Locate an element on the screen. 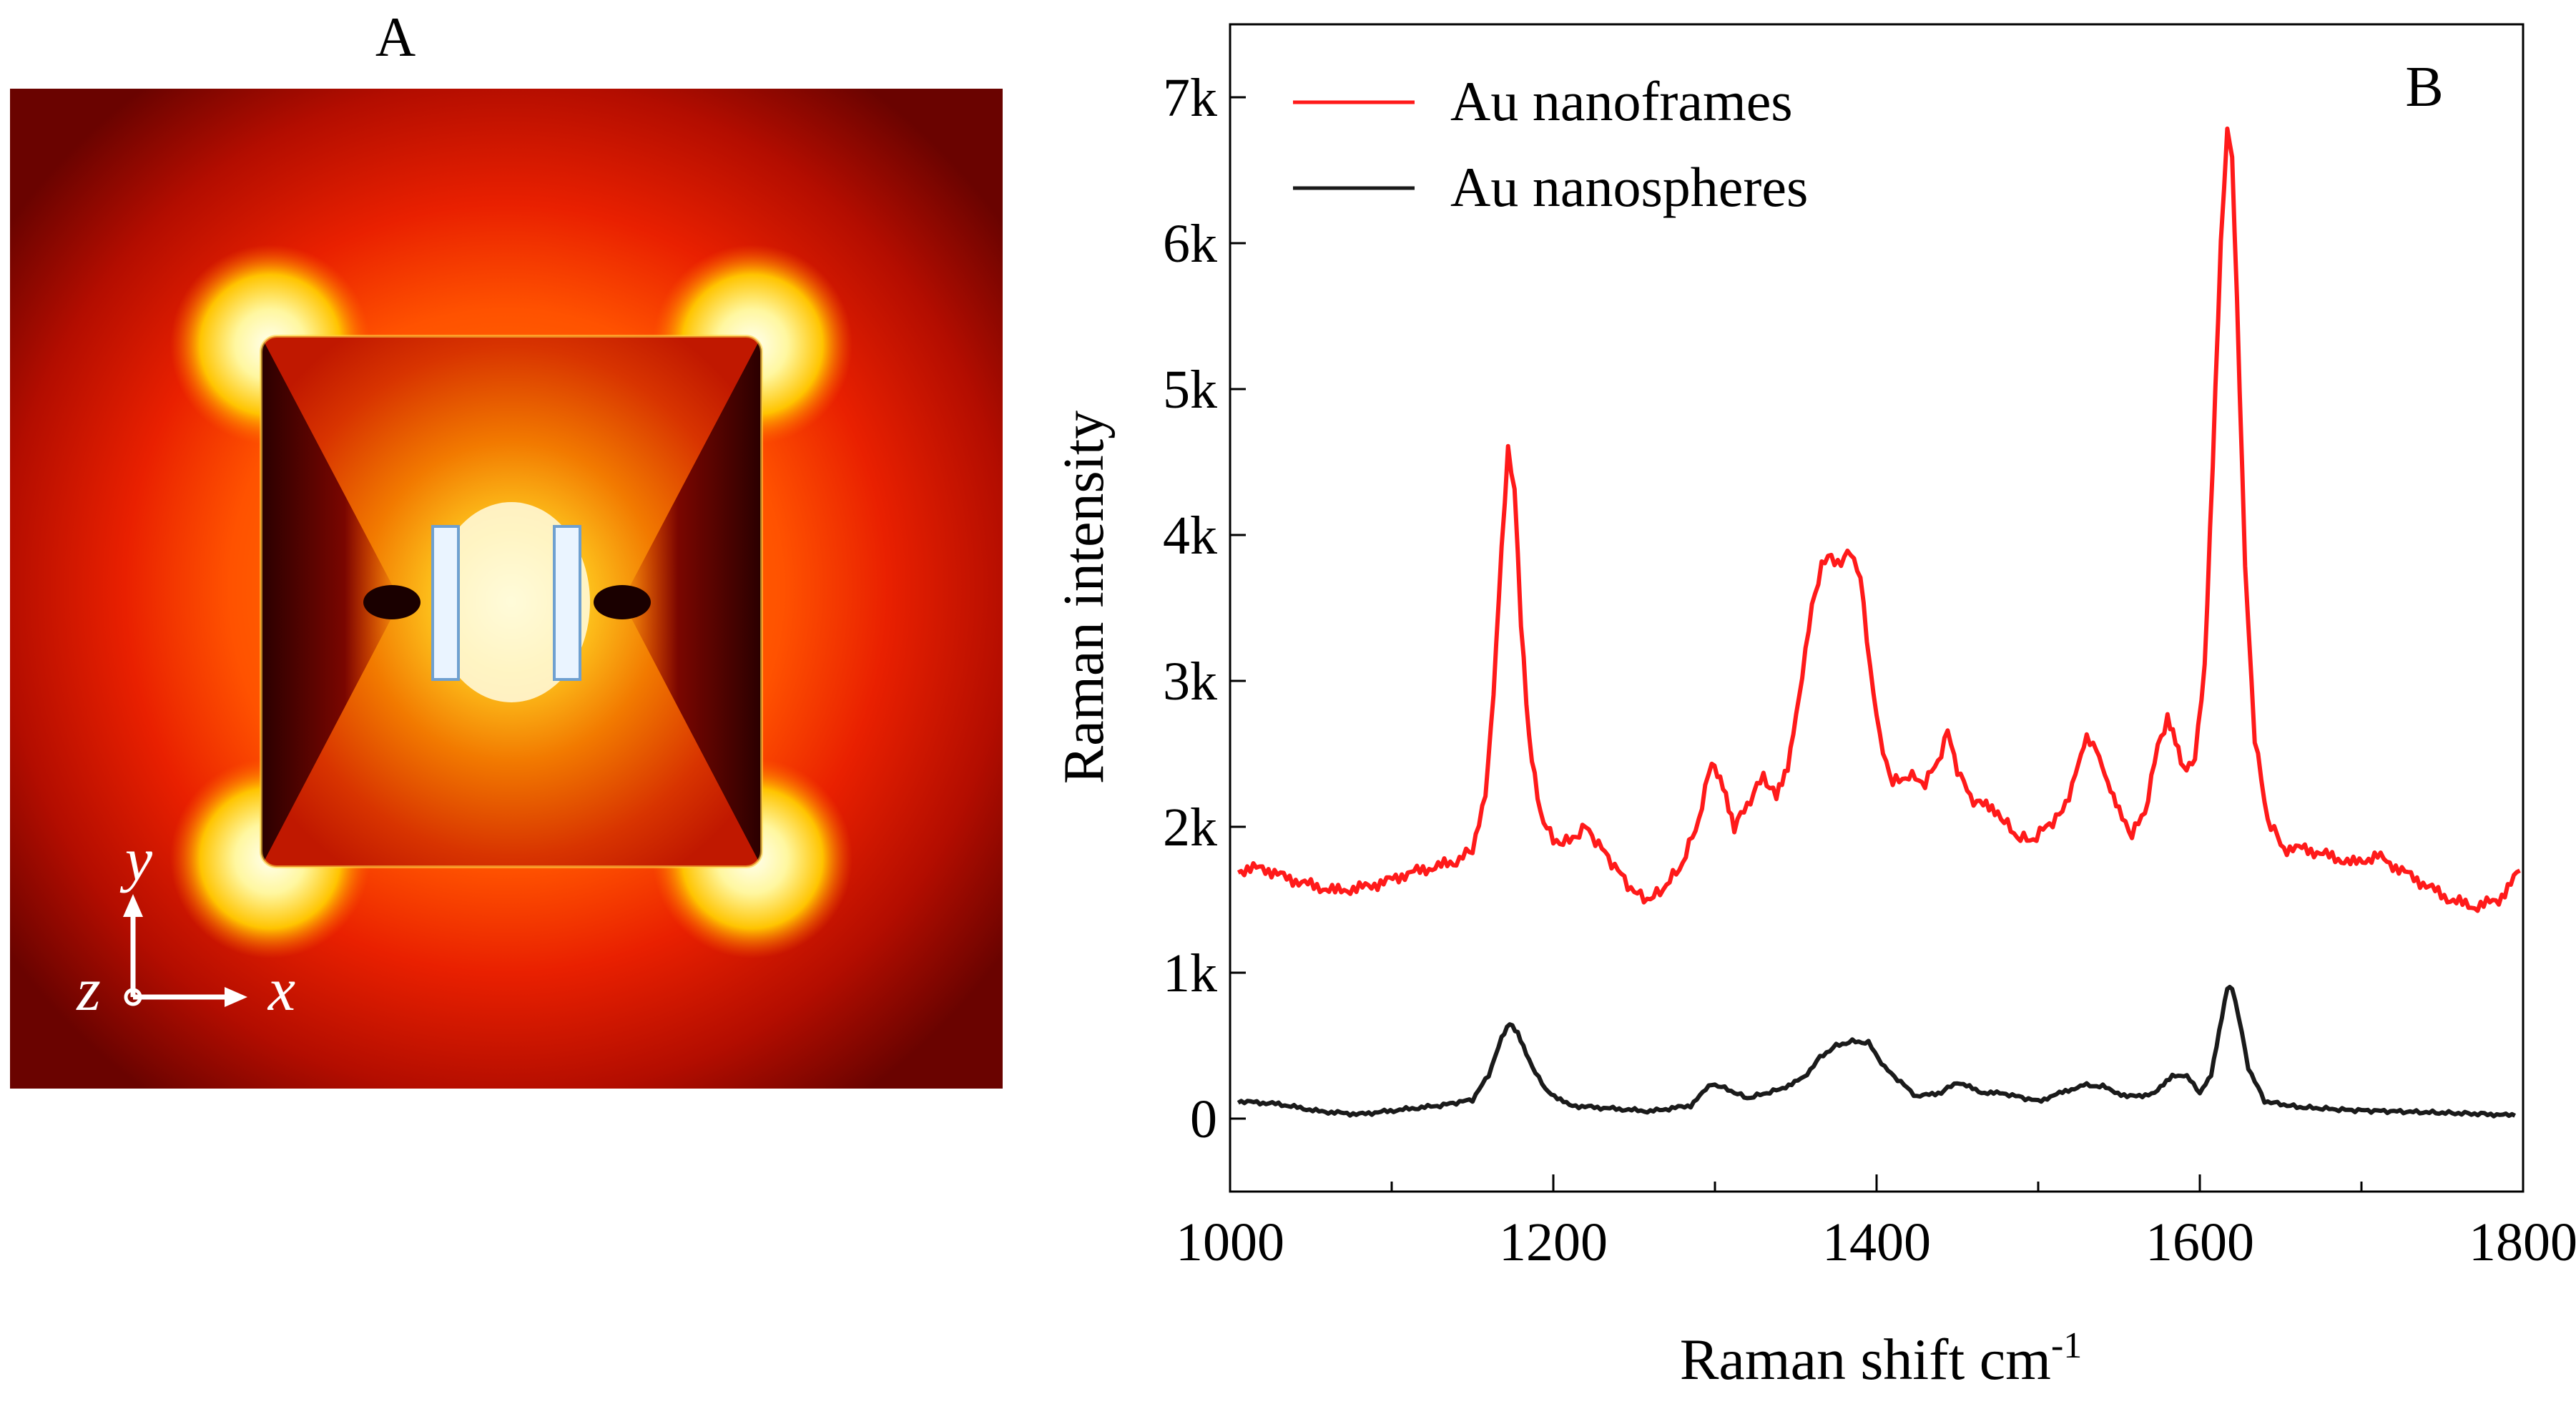 Image resolution: width=2576 pixels, height=1404 pixels. legend-label-nanoframes: Au nanoframes is located at coordinates (1622, 101).